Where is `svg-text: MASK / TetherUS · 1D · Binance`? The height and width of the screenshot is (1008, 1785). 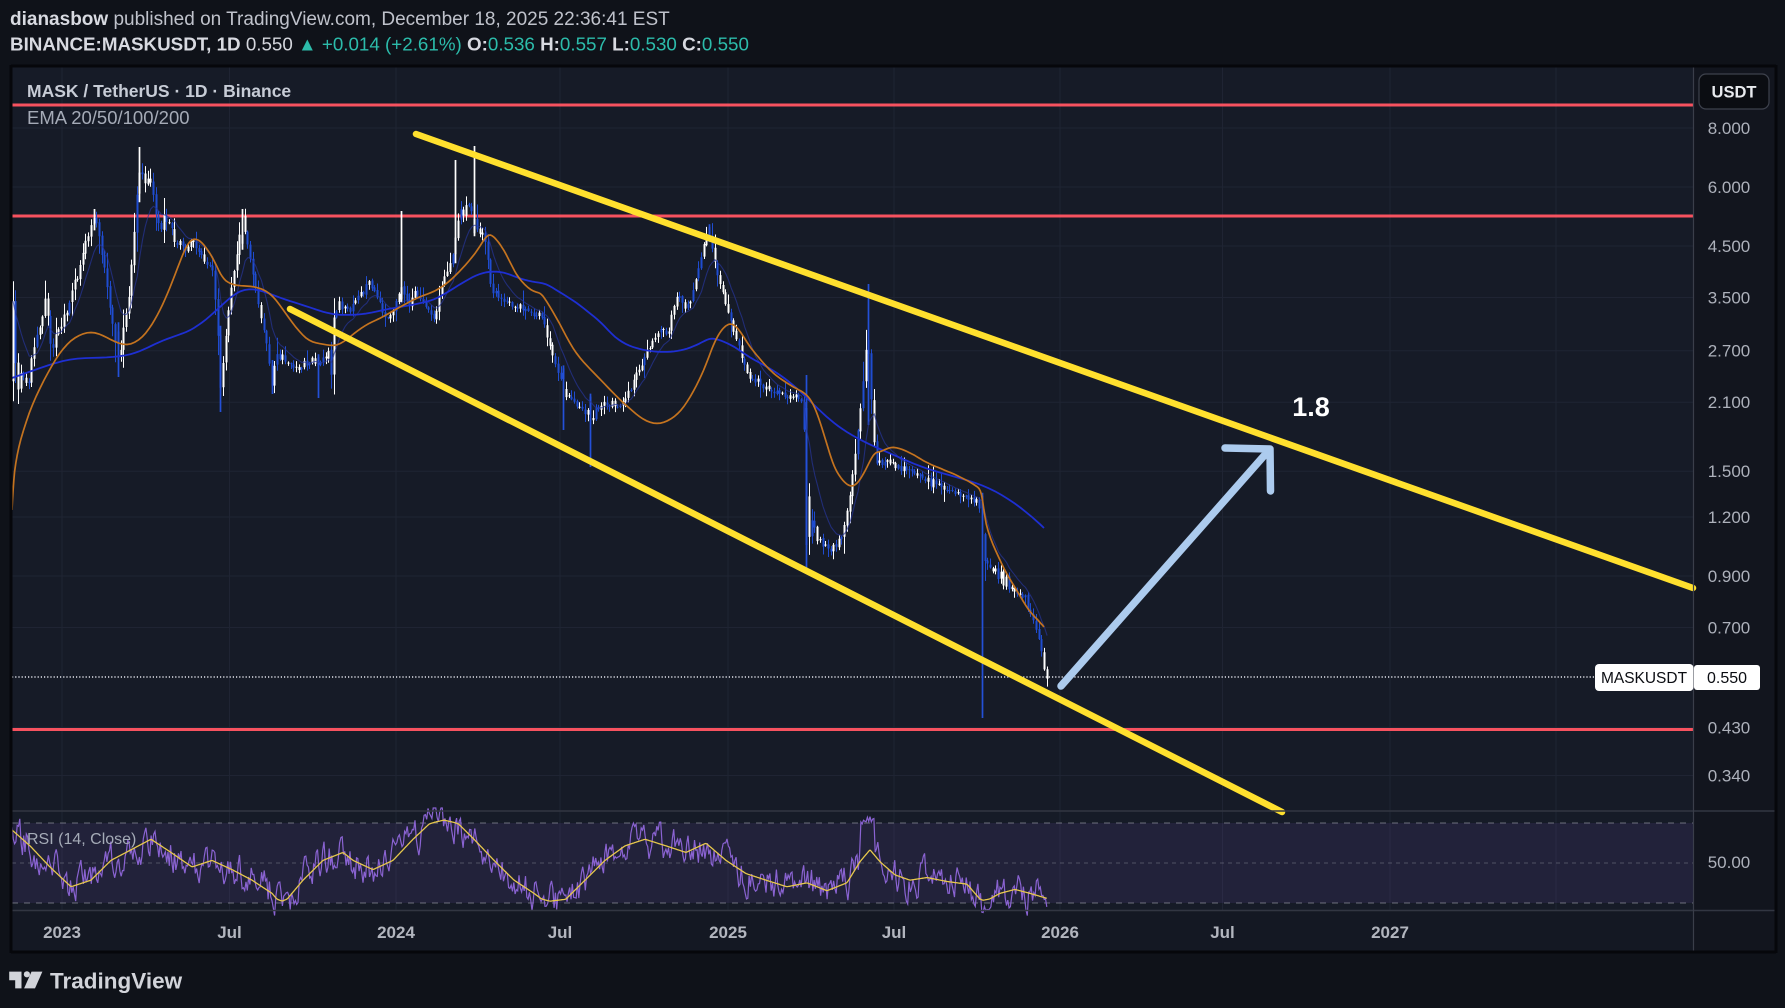
svg-text: MASK / TetherUS · 1D · Binance is located at coordinates (159, 91).